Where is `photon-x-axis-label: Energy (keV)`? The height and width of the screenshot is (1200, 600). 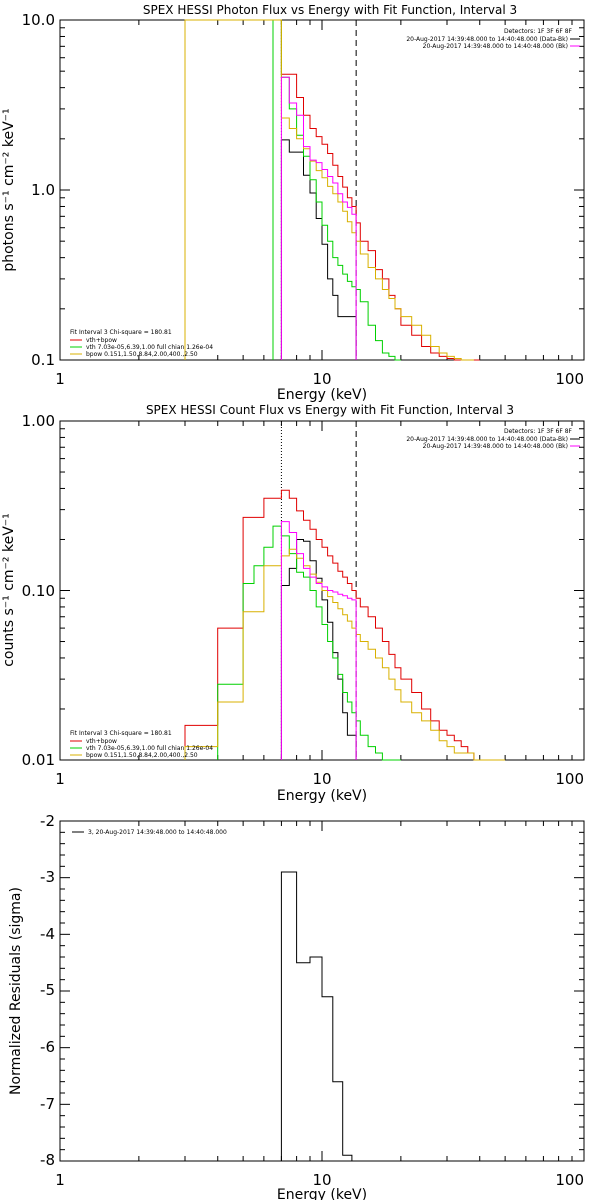
photon-x-axis-label: Energy (keV) is located at coordinates (322, 395).